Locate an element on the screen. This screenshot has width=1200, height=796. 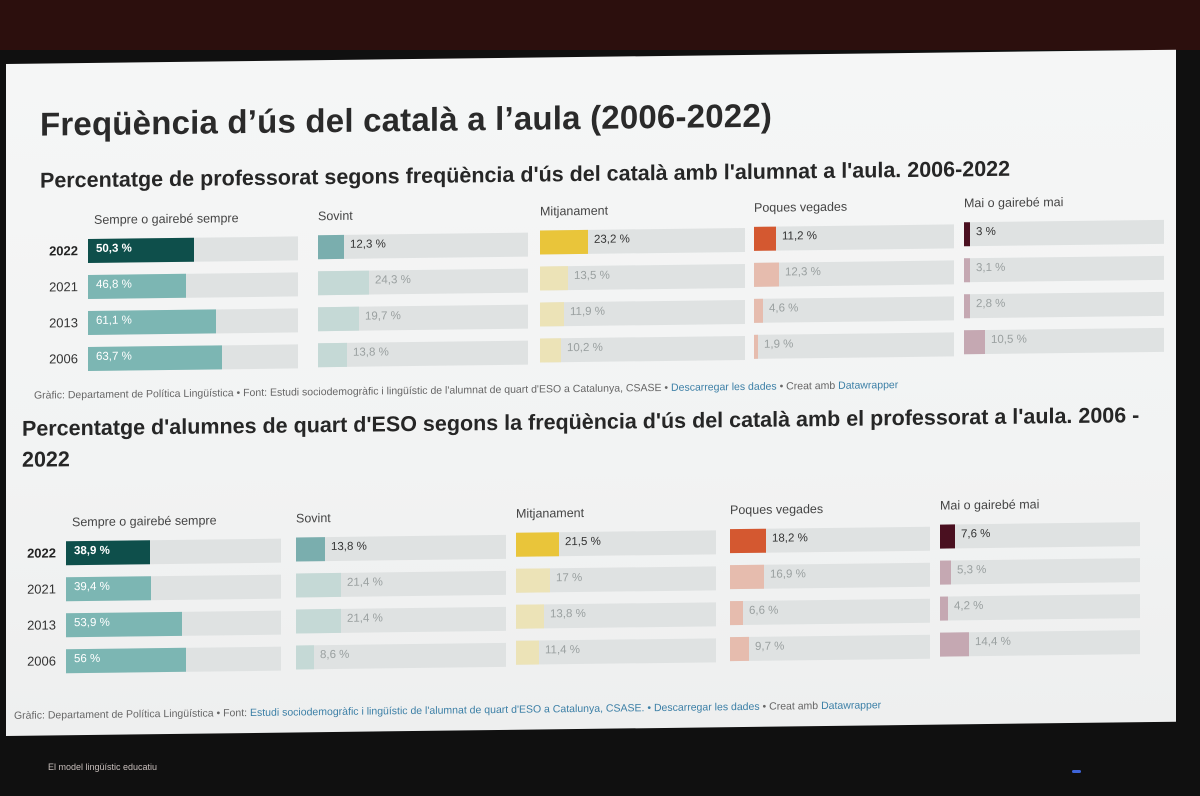
c1-bar-poques-2021 is located at coordinates (766, 274).